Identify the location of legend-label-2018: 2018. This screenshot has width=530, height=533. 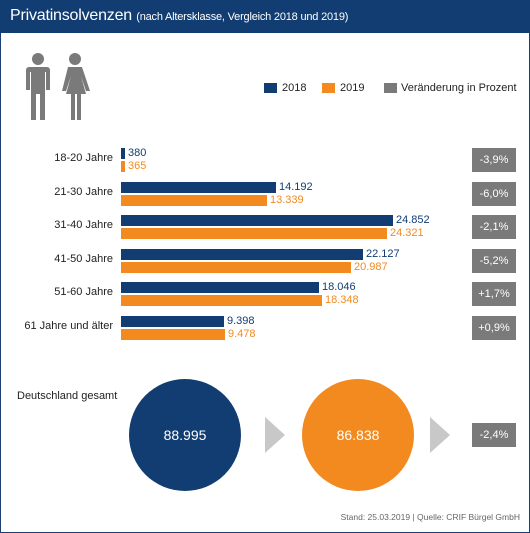
(294, 88).